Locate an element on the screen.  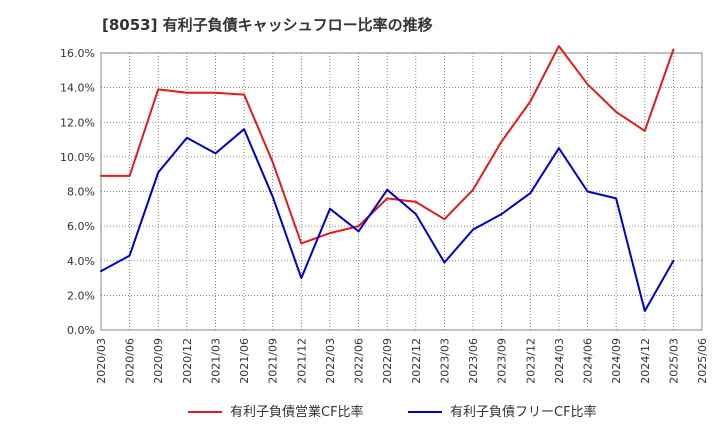
y-tick-label: 4.0% is located at coordinates (81, 261).